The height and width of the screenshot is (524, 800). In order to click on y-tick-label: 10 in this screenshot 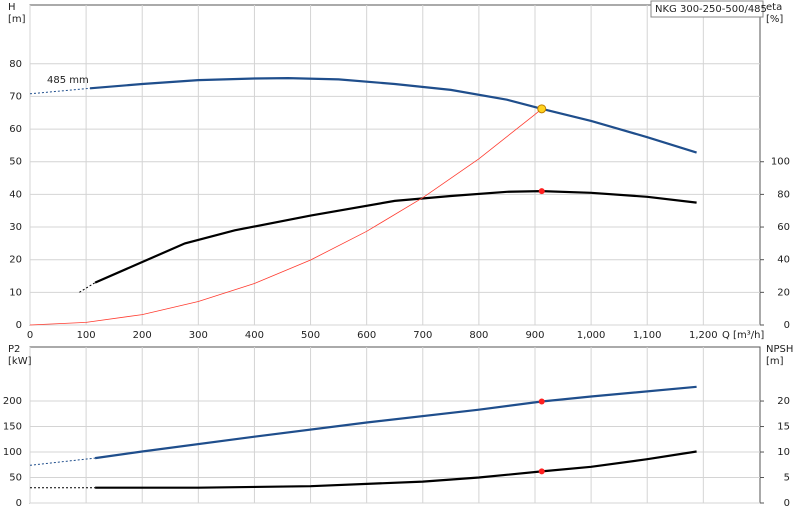, I will do `click(15, 292)`.